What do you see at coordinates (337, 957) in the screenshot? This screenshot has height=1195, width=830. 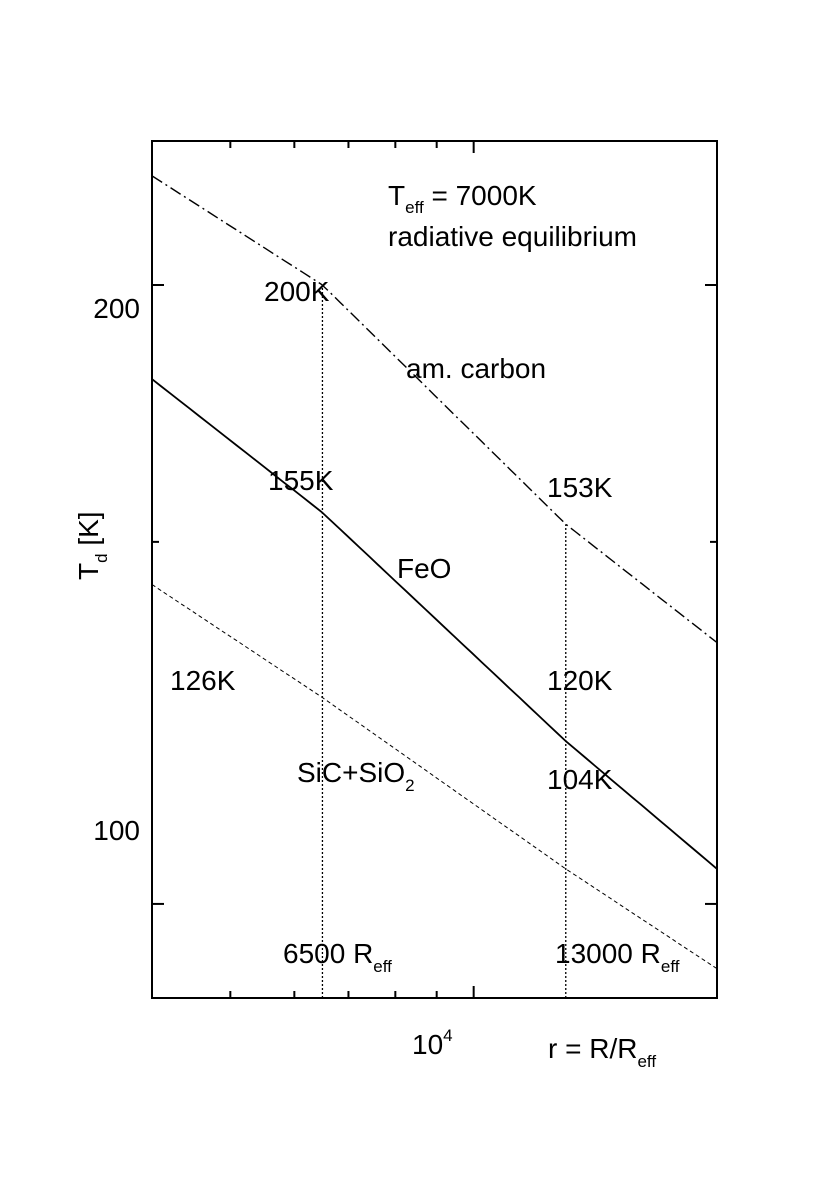 I see `vline-label-6500: 6500 Reff` at bounding box center [337, 957].